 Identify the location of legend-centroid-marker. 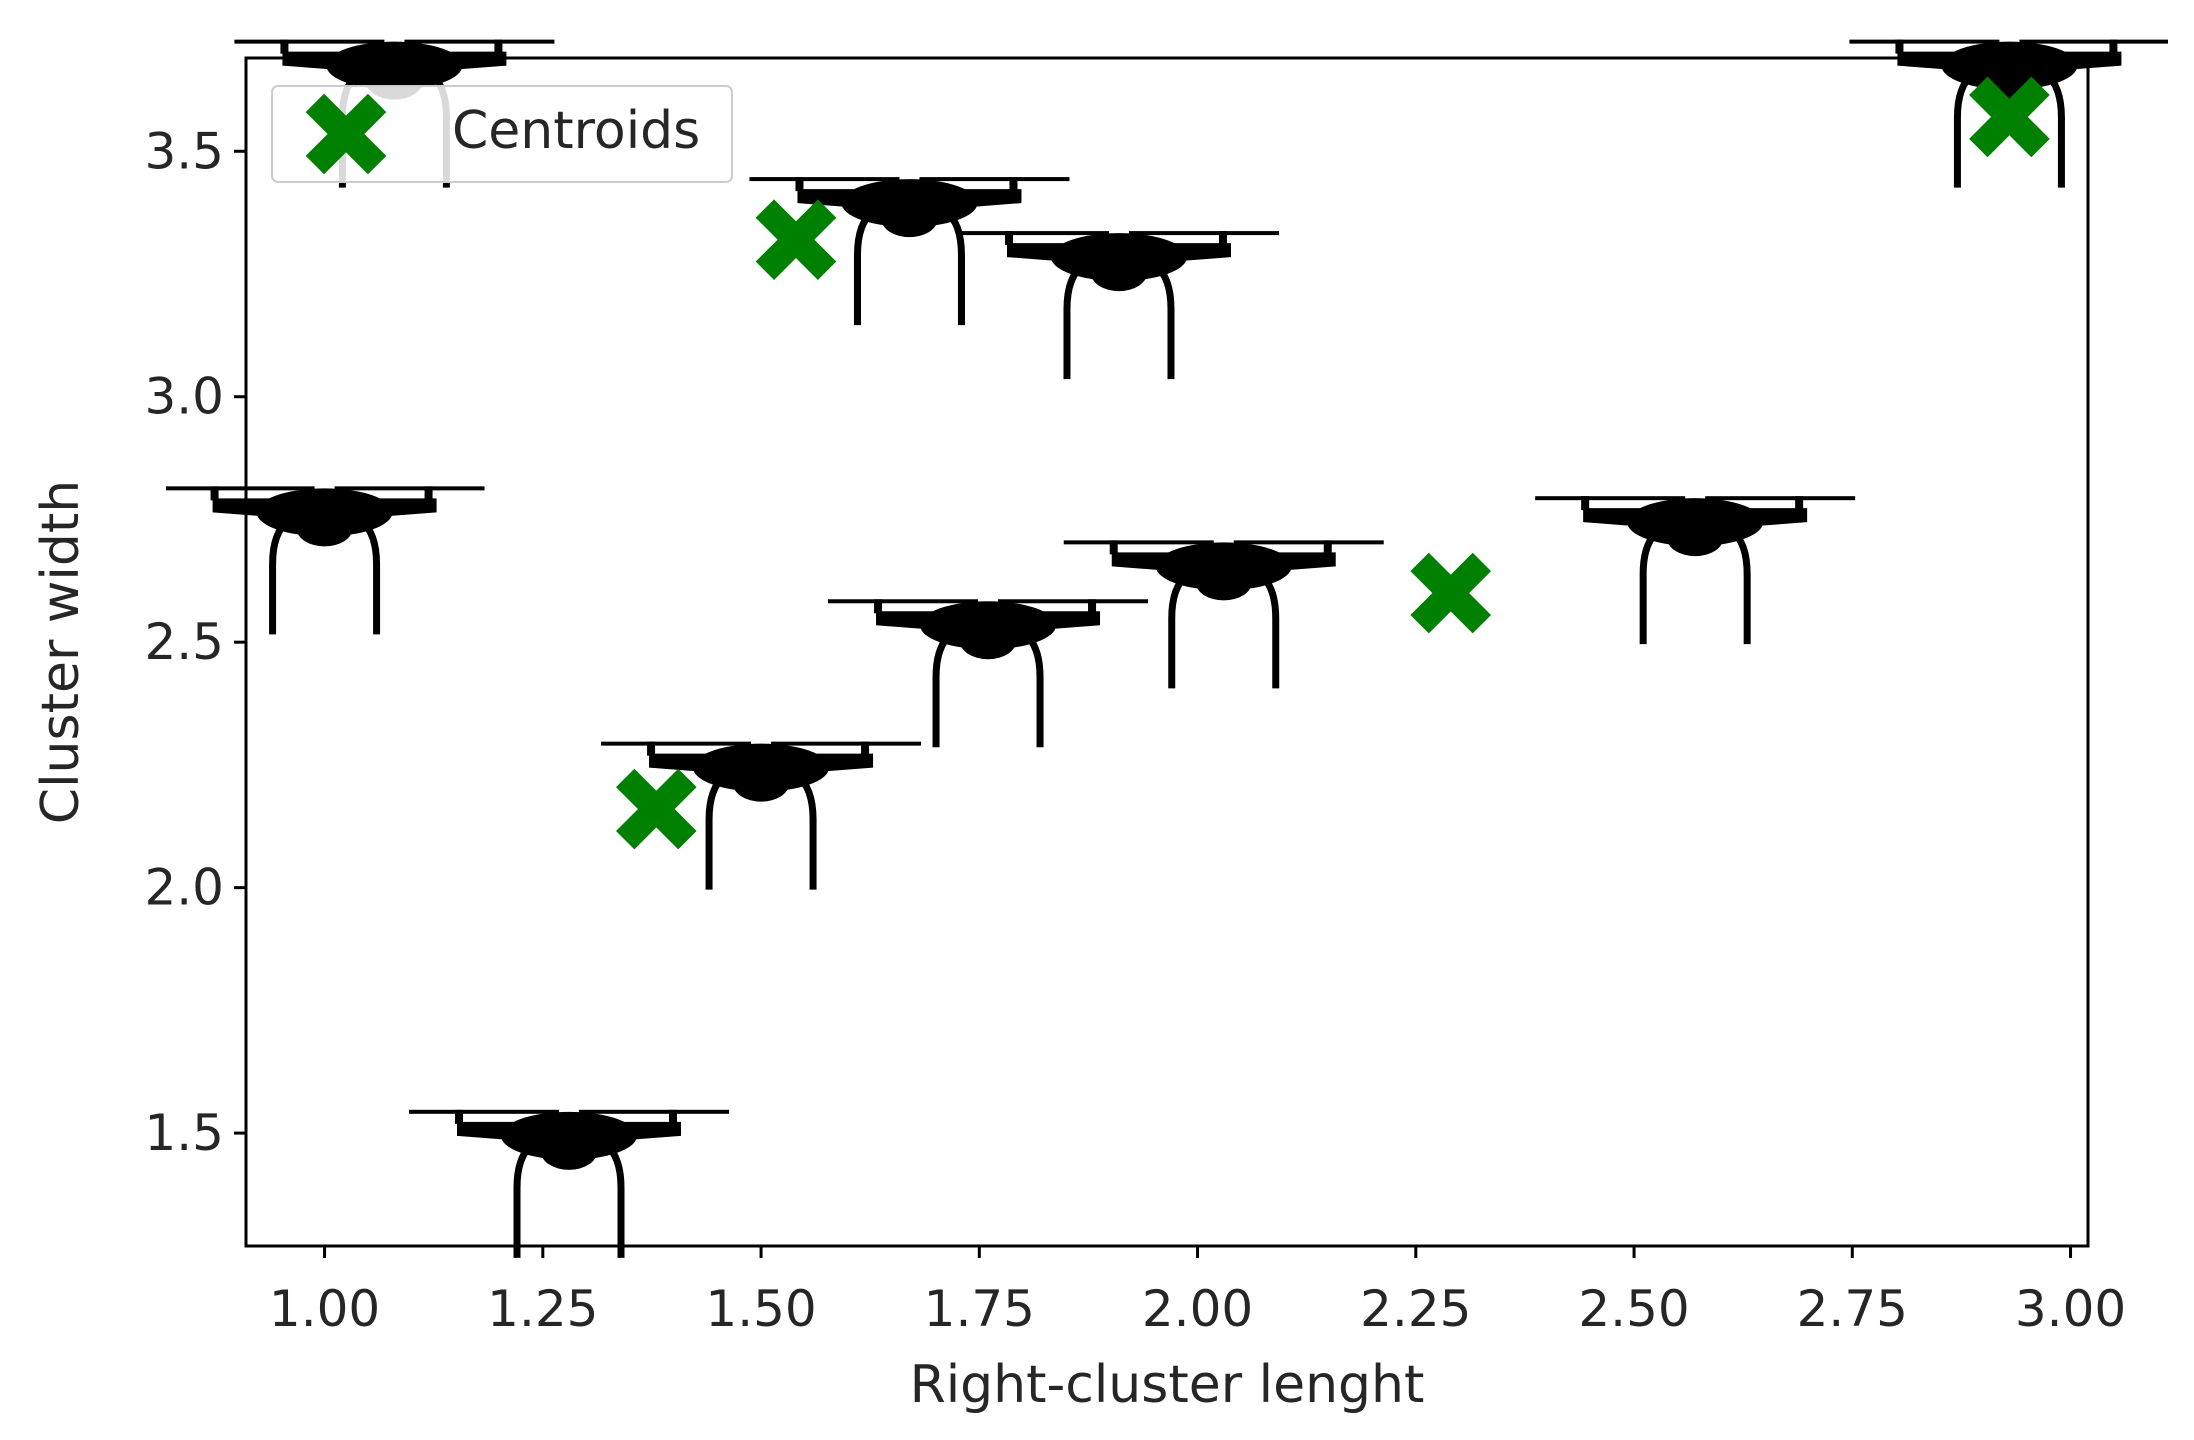
(346, 134).